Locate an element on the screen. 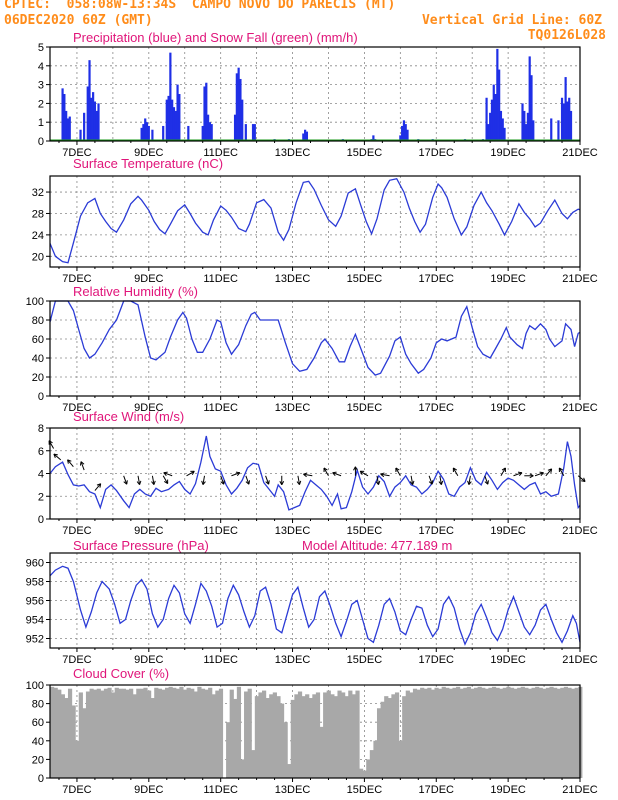  precipitation-ytick-label: 4 is located at coordinates (41, 67).